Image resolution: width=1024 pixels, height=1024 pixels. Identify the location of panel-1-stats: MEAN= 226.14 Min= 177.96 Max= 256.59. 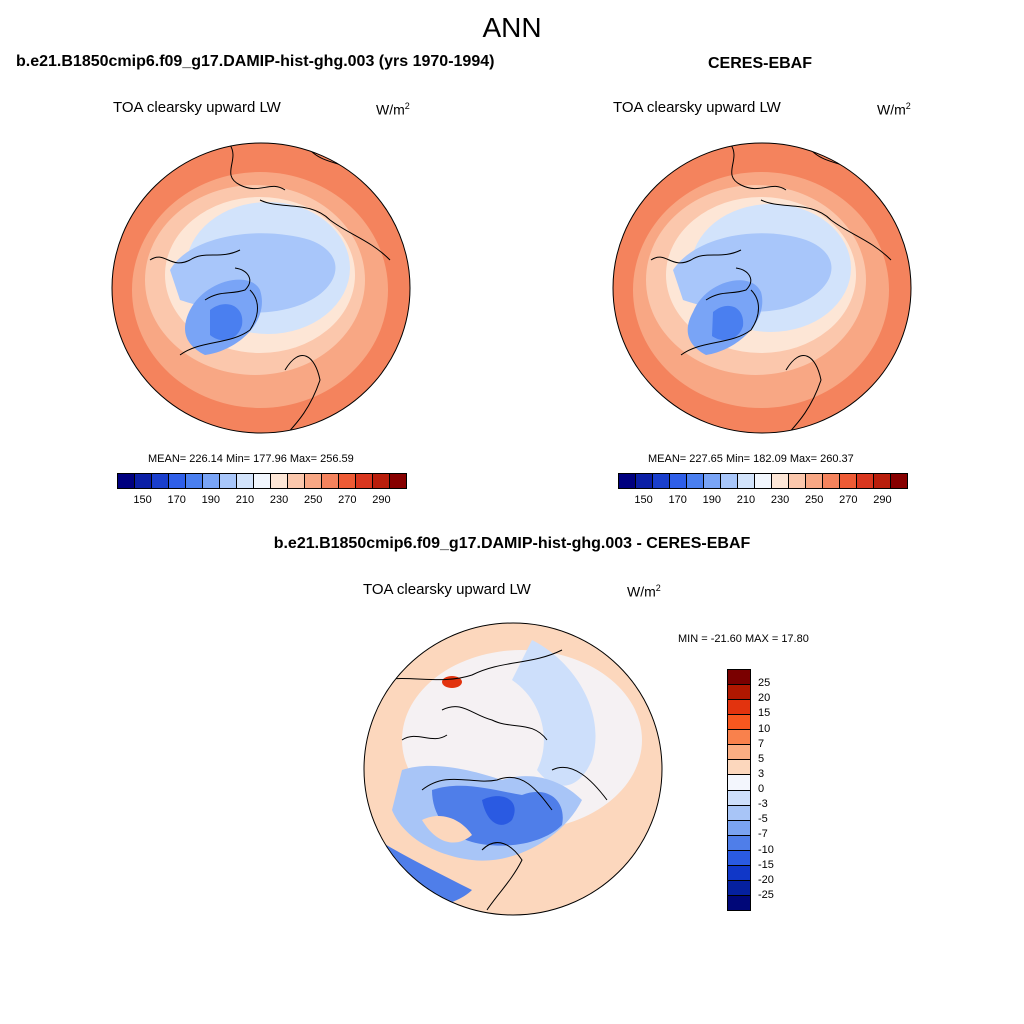
(251, 459).